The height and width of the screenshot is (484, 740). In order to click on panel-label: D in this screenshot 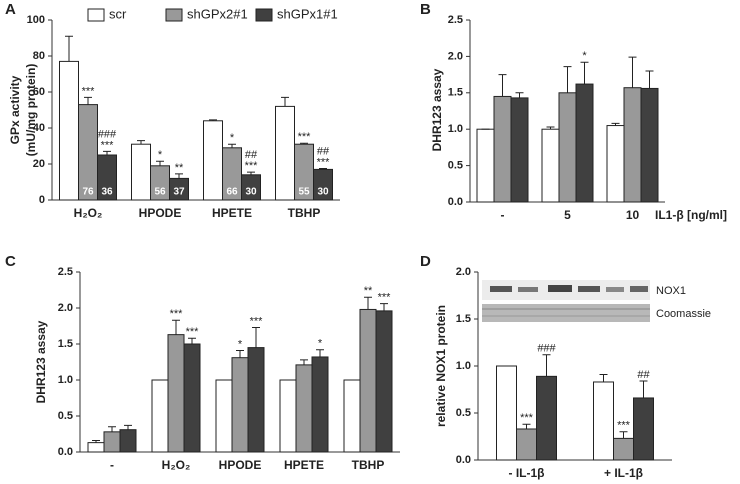, I will do `click(425, 261)`.